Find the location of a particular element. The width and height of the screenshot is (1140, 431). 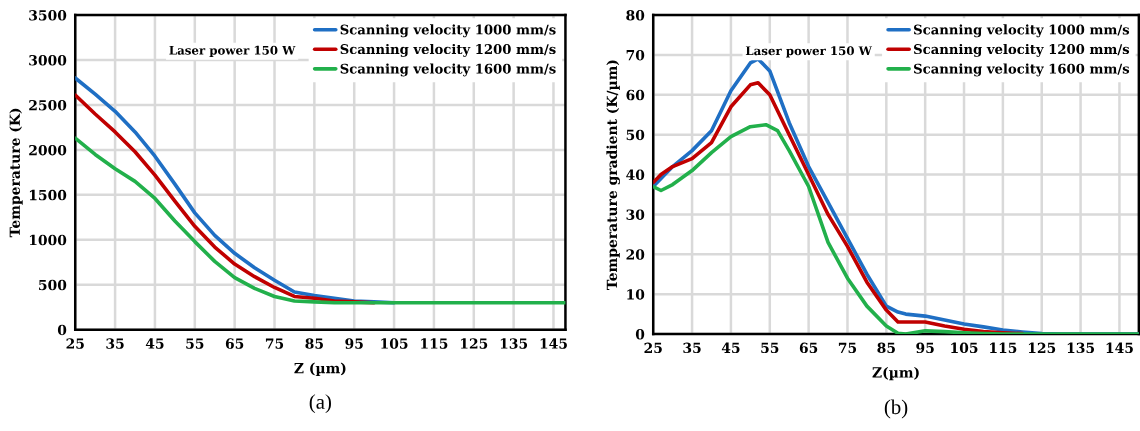

y-axis-title: Temperature gradient (K/µm) is located at coordinates (613, 175).